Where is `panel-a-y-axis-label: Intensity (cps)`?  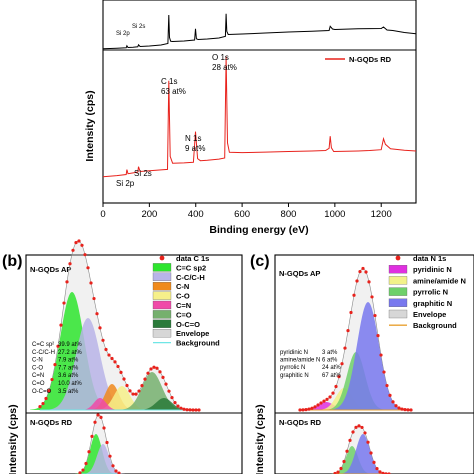
panel-a-y-axis-label: Intensity (cps) is located at coordinates (90, 125).